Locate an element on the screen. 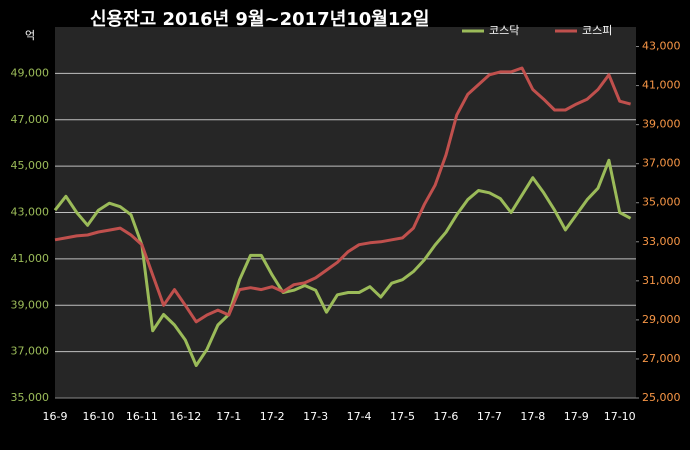 Image resolution: width=690 pixels, height=450 pixels. y2-tick-label: 35,000 is located at coordinates (661, 202).